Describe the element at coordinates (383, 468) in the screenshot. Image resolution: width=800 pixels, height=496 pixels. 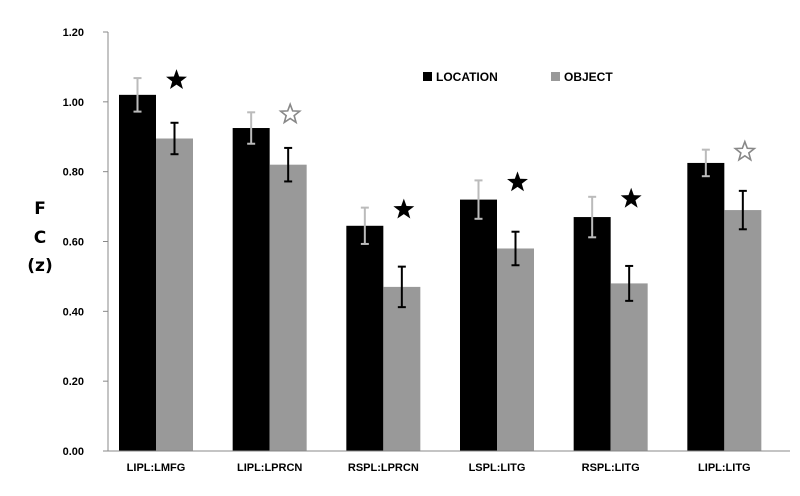
I see `x-tick-label: RSPL:LPRCN` at that location.